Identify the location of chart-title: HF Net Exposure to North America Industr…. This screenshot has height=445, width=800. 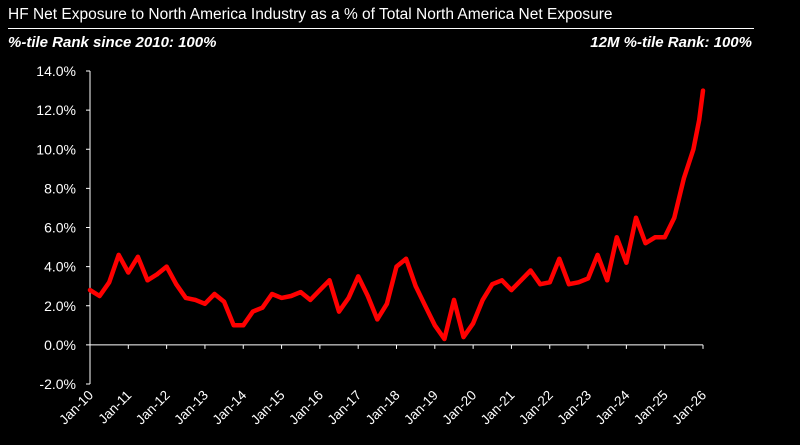
(310, 14).